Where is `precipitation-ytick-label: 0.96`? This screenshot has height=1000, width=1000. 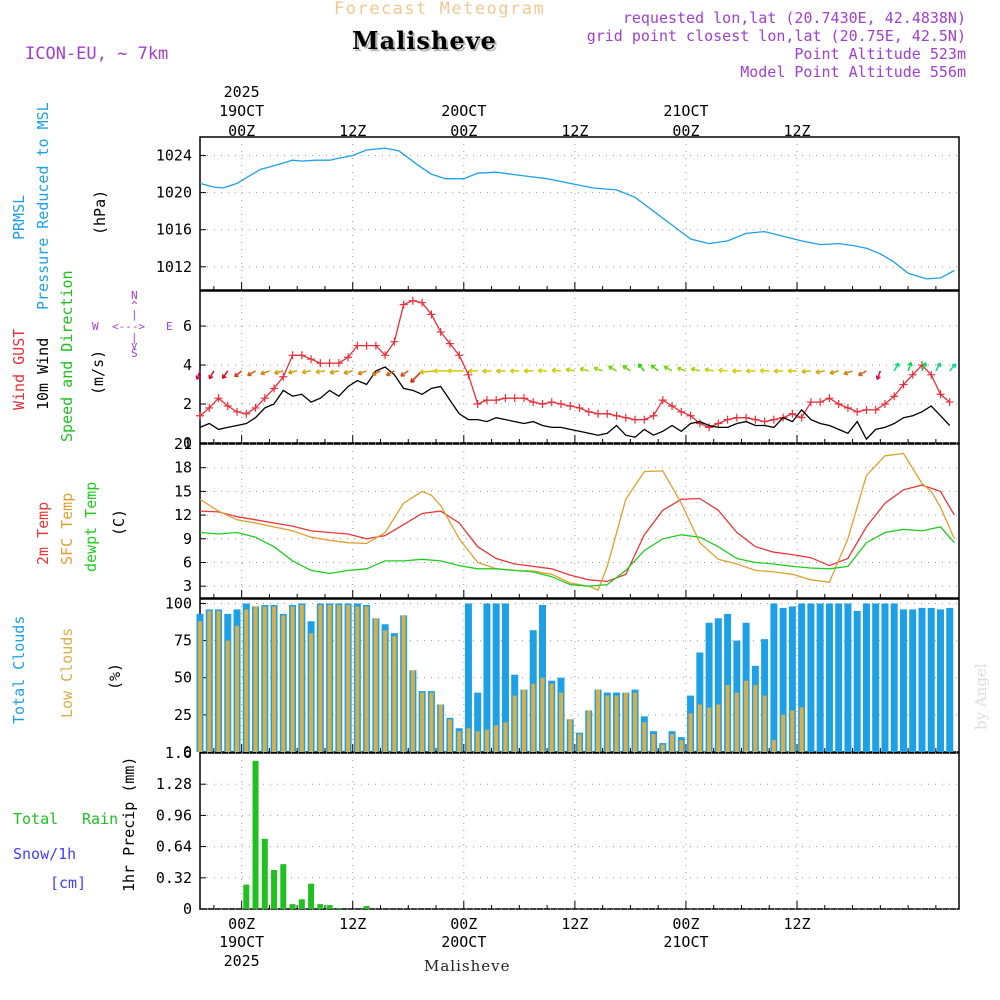
precipitation-ytick-label: 0.96 is located at coordinates (174, 815).